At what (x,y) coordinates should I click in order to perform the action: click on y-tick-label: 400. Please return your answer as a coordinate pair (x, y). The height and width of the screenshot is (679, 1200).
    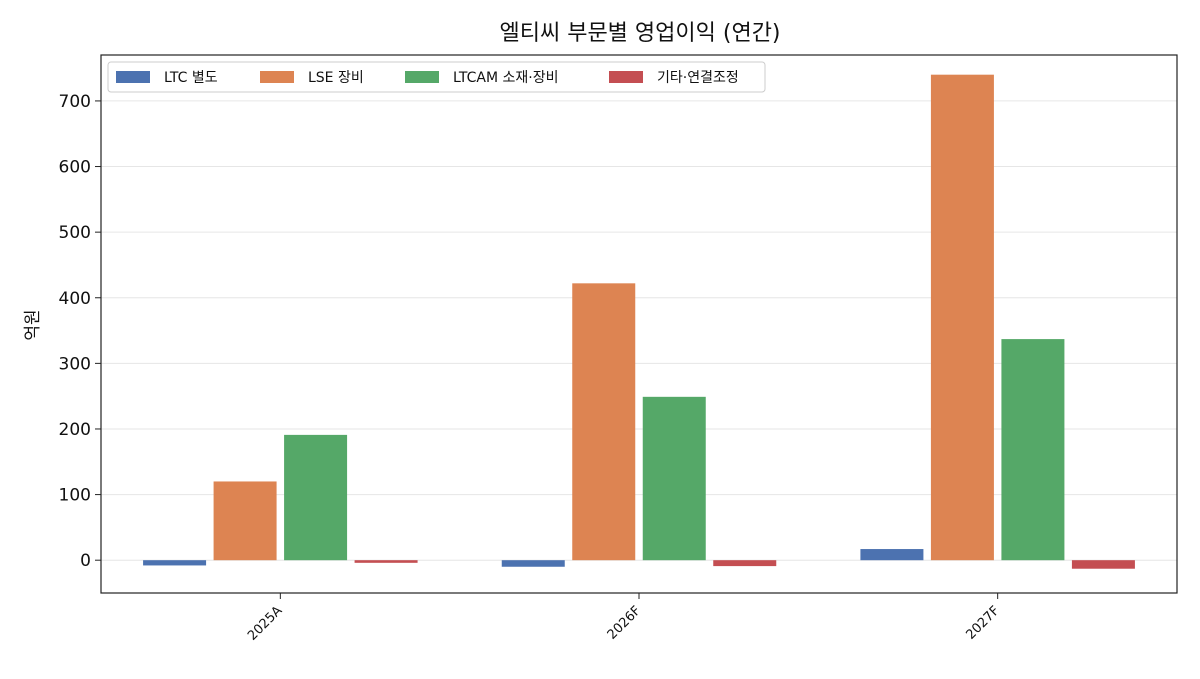
    Looking at the image, I should click on (75, 299).